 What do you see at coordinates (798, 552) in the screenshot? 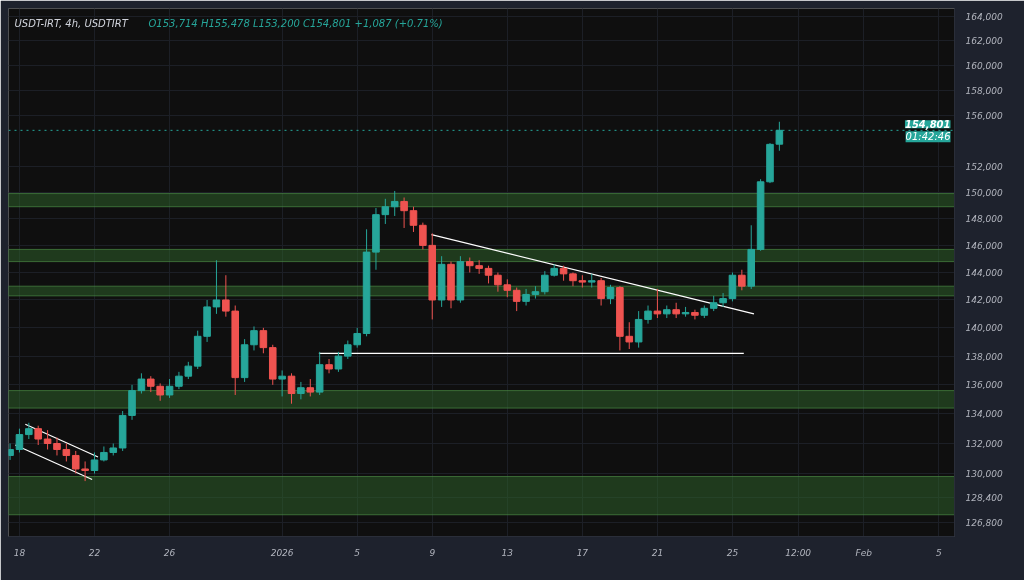
I see `x-tick-label: 12:00` at bounding box center [798, 552].